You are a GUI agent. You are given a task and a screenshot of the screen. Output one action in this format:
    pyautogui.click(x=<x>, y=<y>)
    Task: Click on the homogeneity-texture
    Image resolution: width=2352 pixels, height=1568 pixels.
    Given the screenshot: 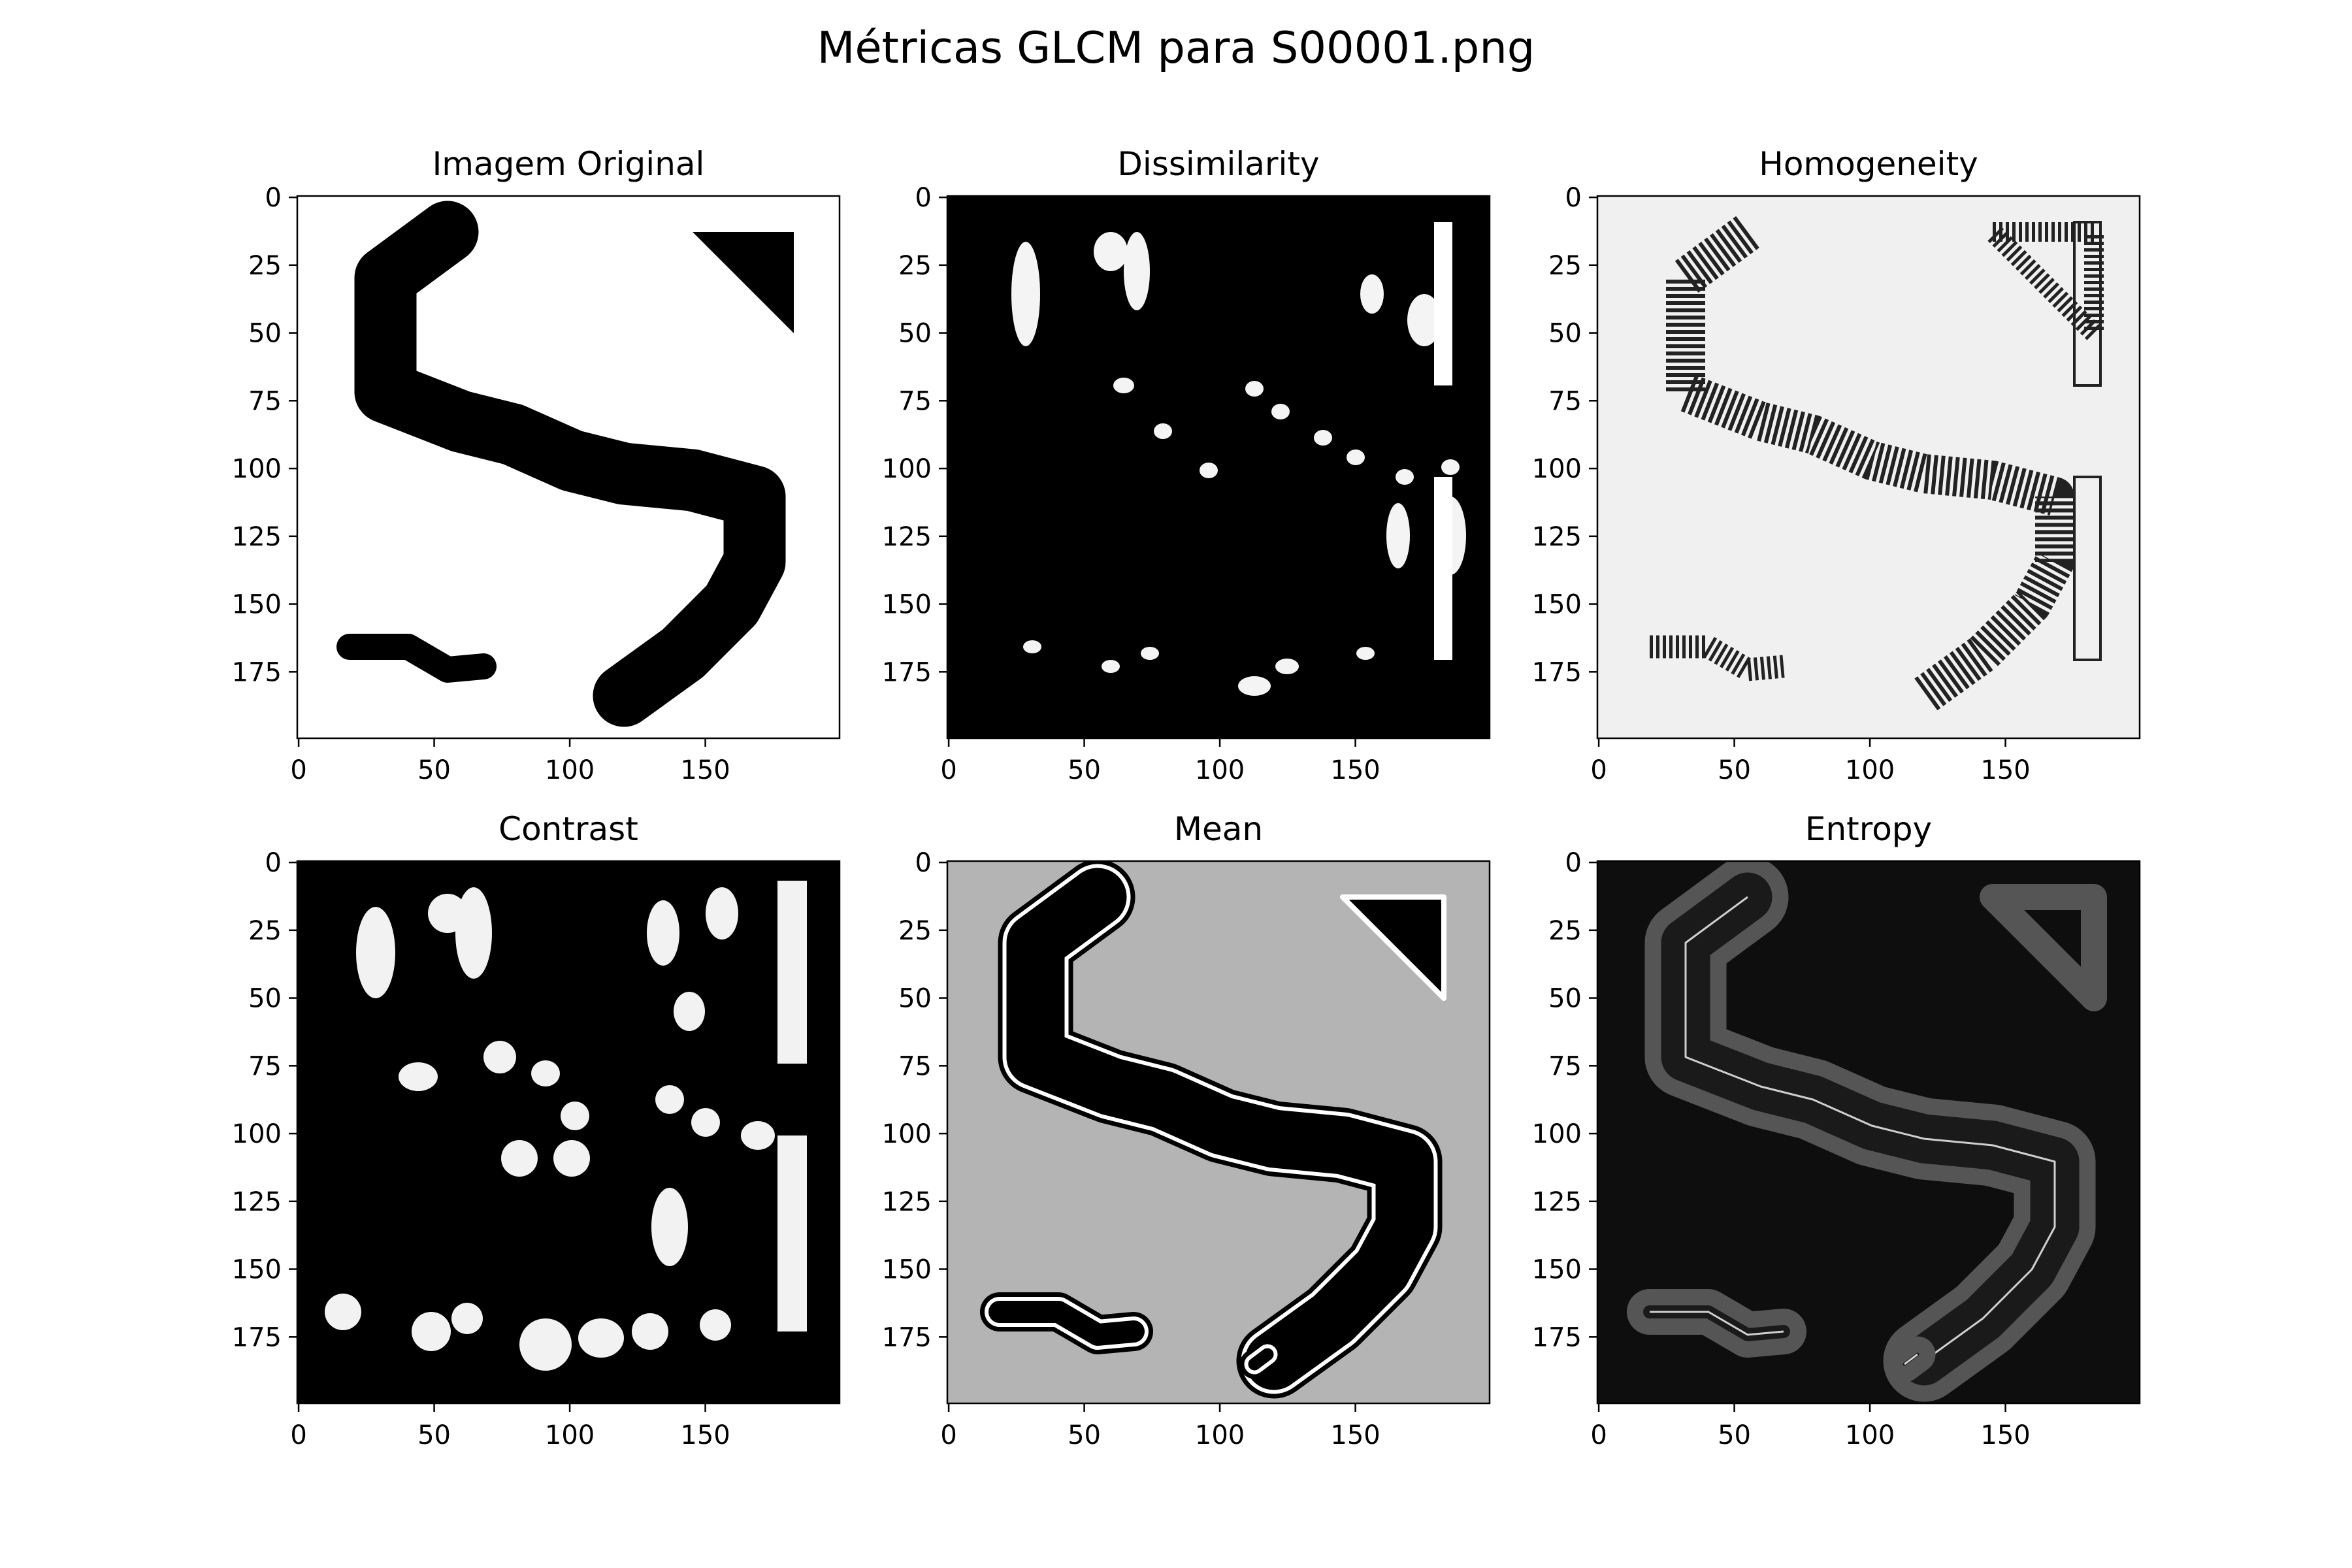 What is the action you would take?
    pyautogui.click(x=2036, y=289)
    